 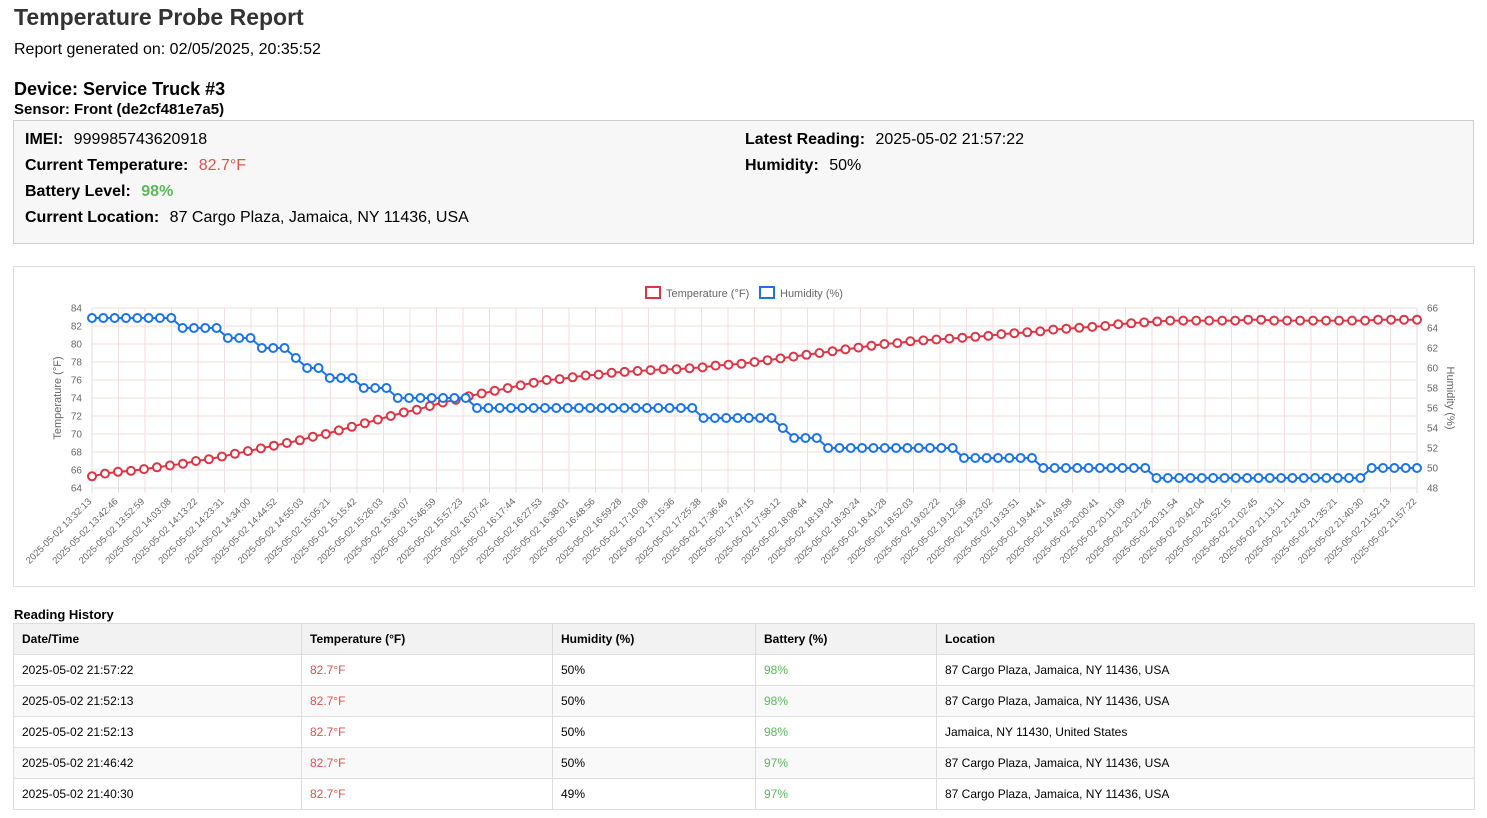 What do you see at coordinates (744, 293) in the screenshot?
I see `chart-legend: Temperature (°F) Humidity (%)` at bounding box center [744, 293].